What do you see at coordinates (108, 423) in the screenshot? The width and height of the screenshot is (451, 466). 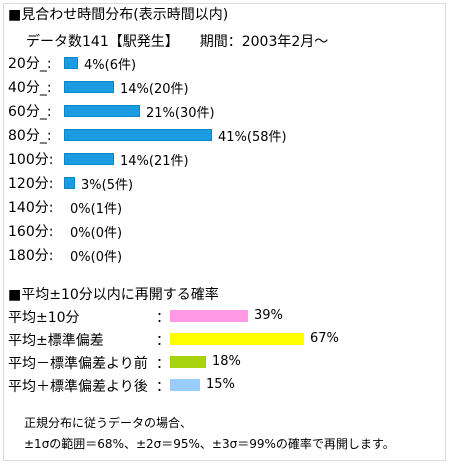 I see `footnote-line-1: 正規分布に従うデータの場合、` at bounding box center [108, 423].